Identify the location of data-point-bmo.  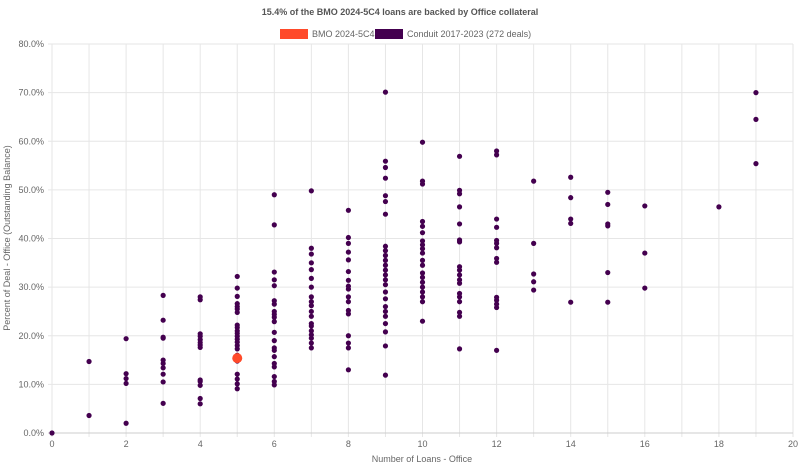
(237, 358).